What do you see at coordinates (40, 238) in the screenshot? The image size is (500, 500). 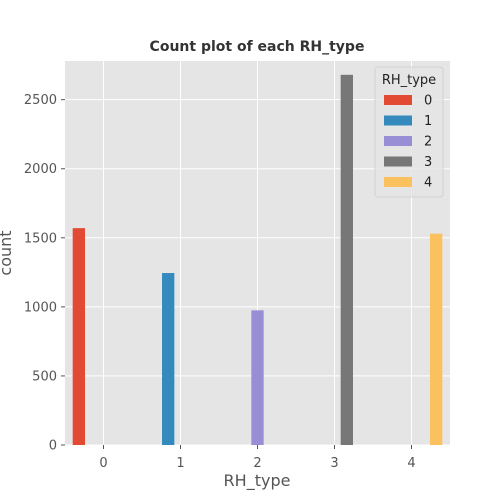 I see `y-tick-label: 1500` at bounding box center [40, 238].